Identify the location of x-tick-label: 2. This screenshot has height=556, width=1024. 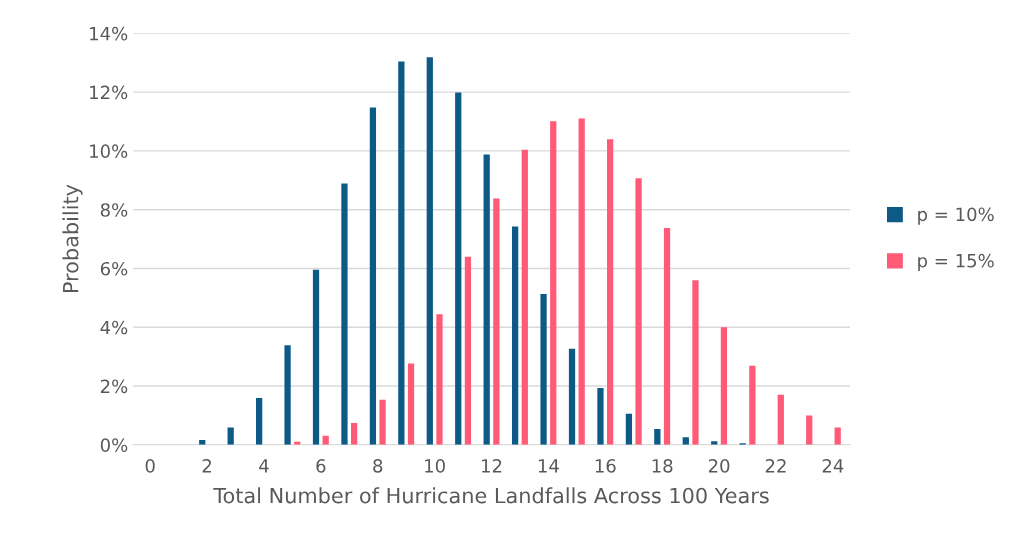
(207, 466).